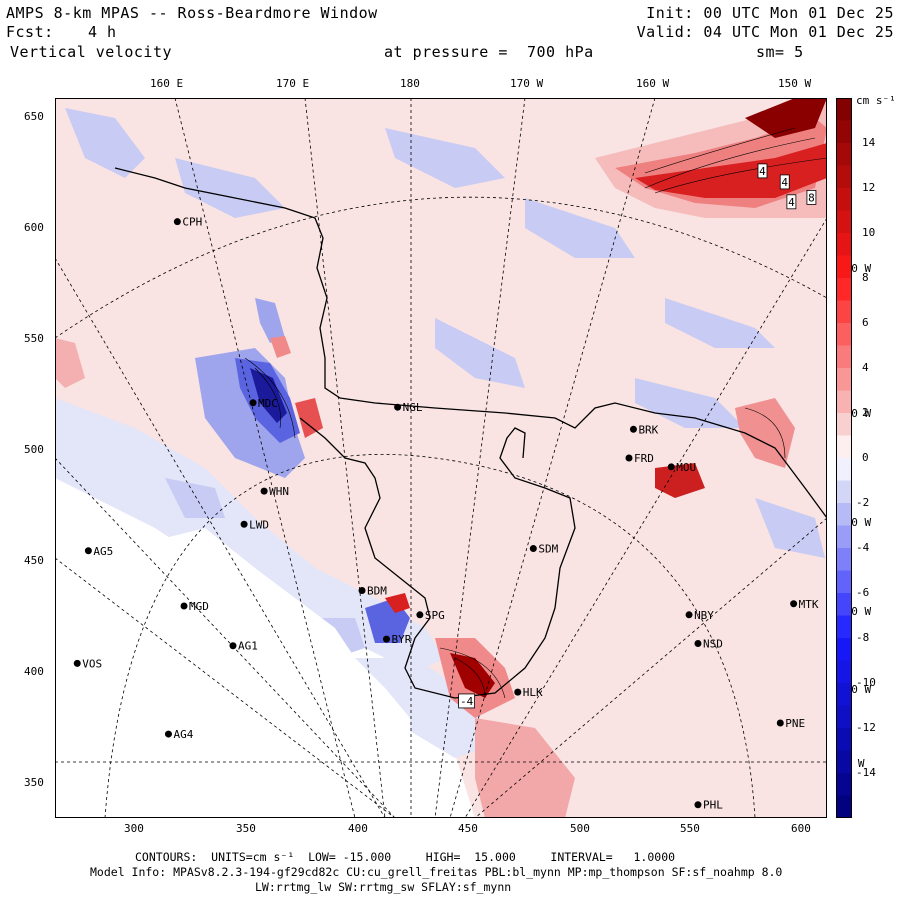  Describe the element at coordinates (544, 549) in the screenshot. I see `station-sdm: SDM` at that location.